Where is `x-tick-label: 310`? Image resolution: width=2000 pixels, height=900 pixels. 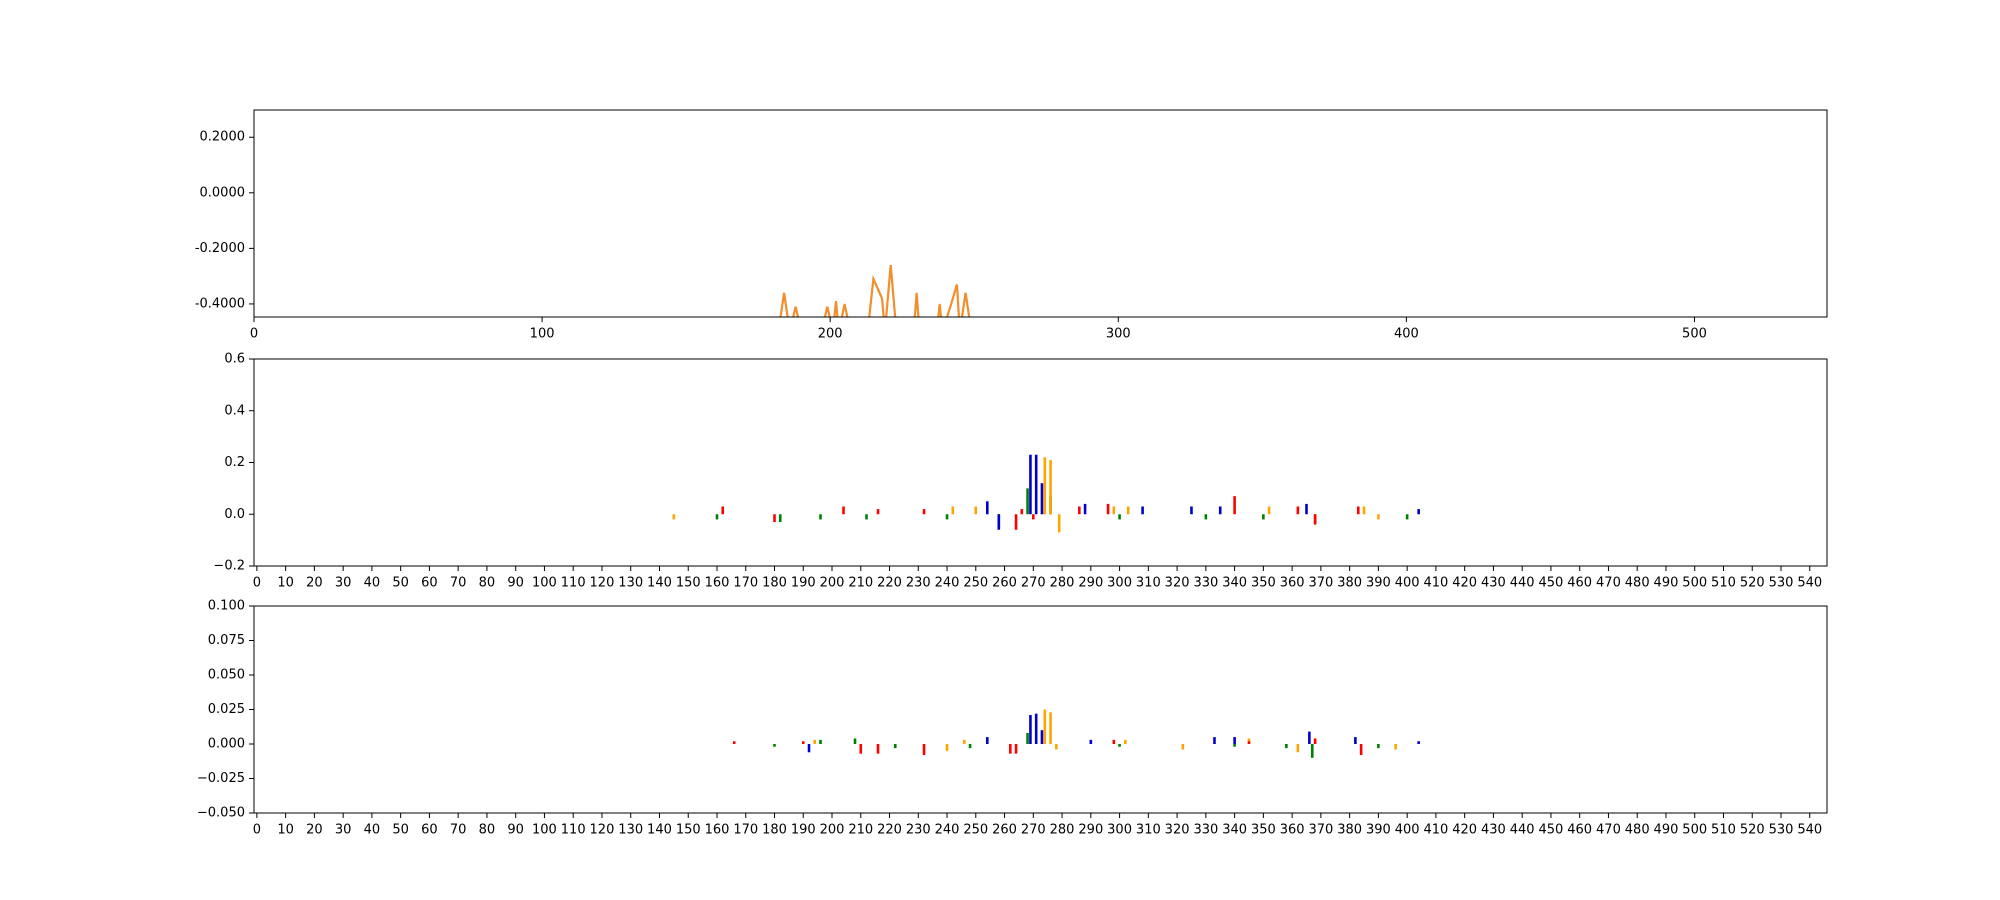 x-tick-label: 310 is located at coordinates (1148, 583).